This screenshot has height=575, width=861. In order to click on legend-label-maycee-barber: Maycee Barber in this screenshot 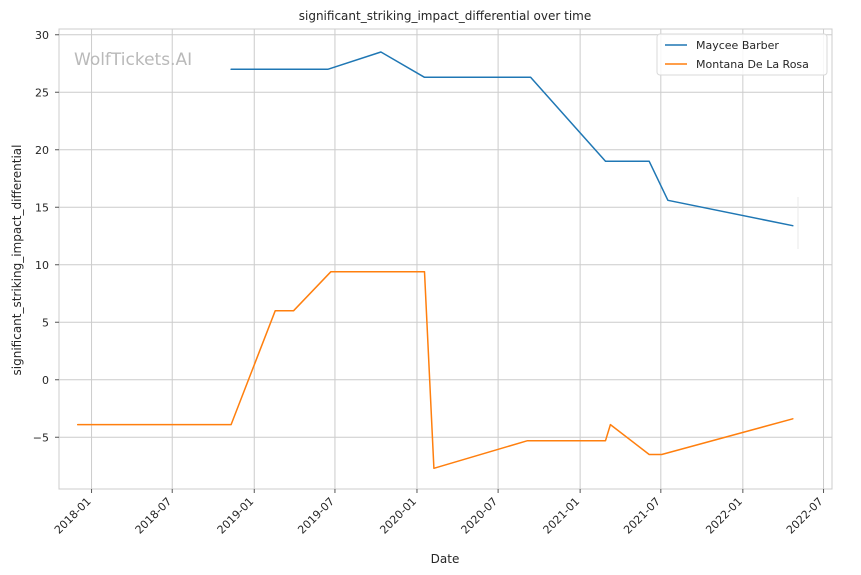, I will do `click(737, 45)`.